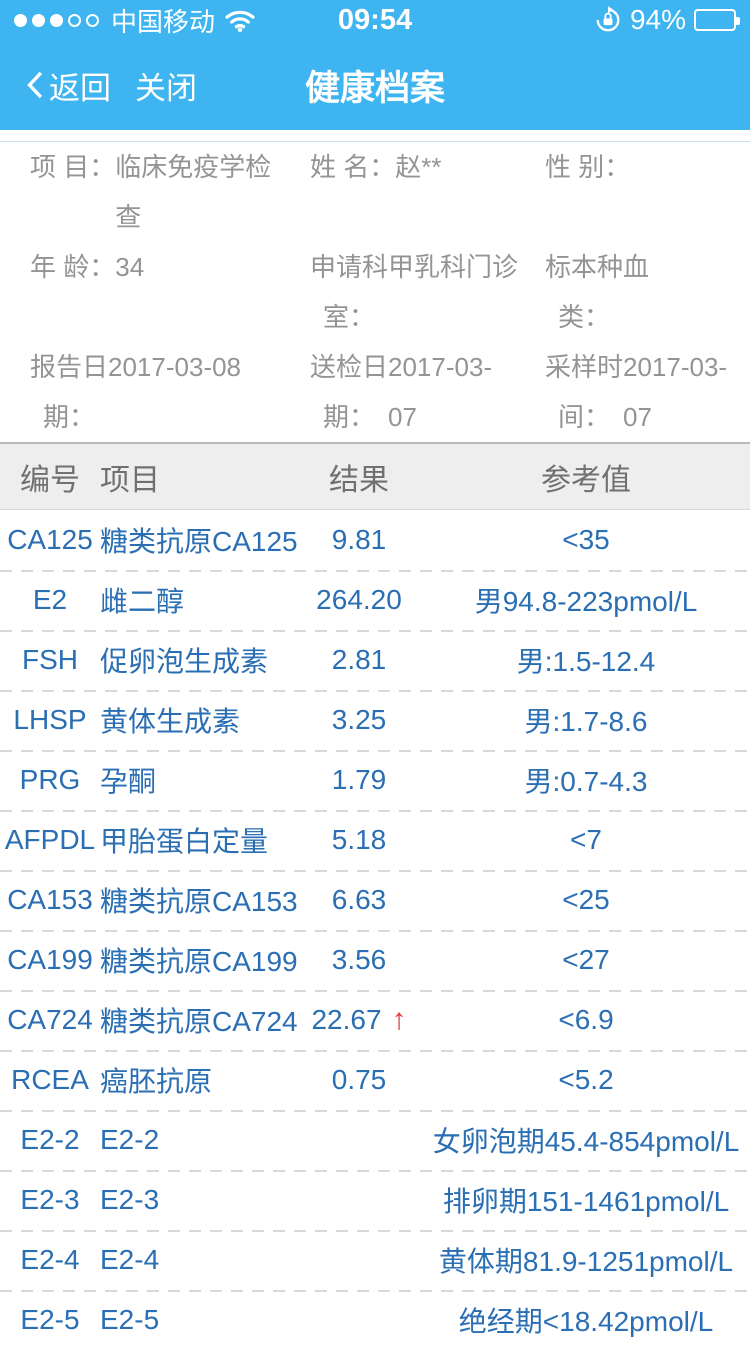  Describe the element at coordinates (586, 1321) in the screenshot. I see `row-reference: 绝经期<18.42pmol/L` at that location.